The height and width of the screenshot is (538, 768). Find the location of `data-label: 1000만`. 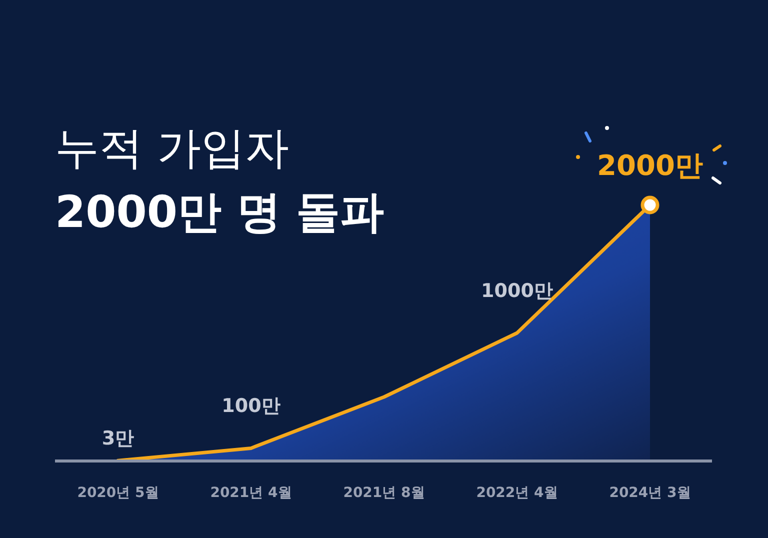

data-label: 1000만 is located at coordinates (517, 291).